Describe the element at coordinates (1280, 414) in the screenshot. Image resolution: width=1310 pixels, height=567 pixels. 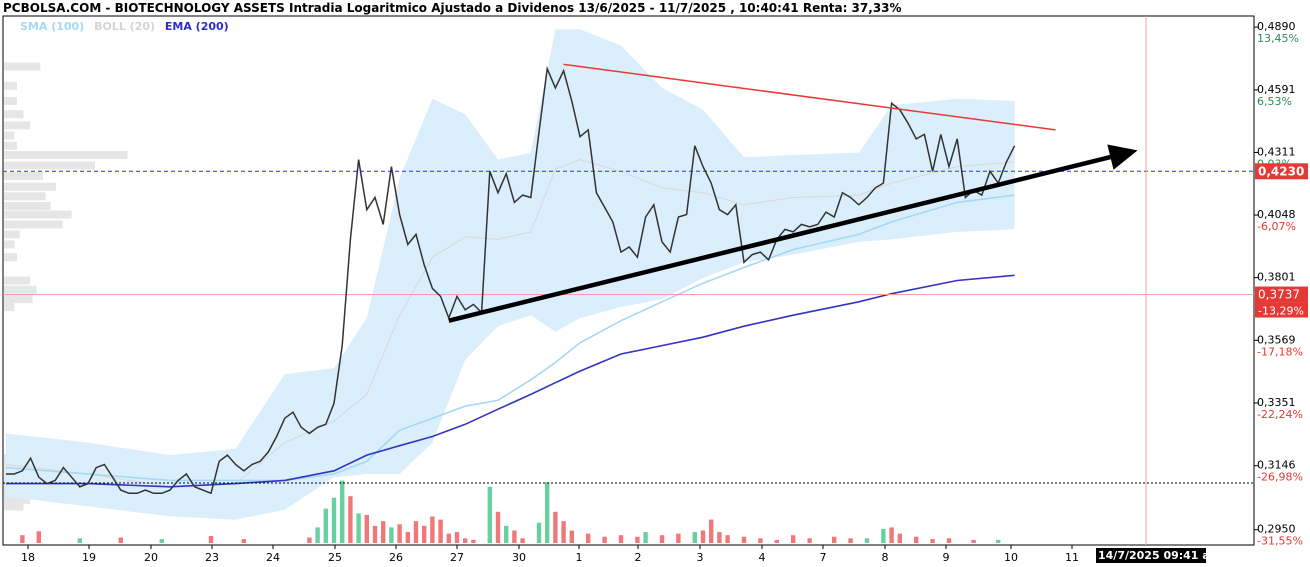
I see `y-tick-pct: -22,24%` at that location.